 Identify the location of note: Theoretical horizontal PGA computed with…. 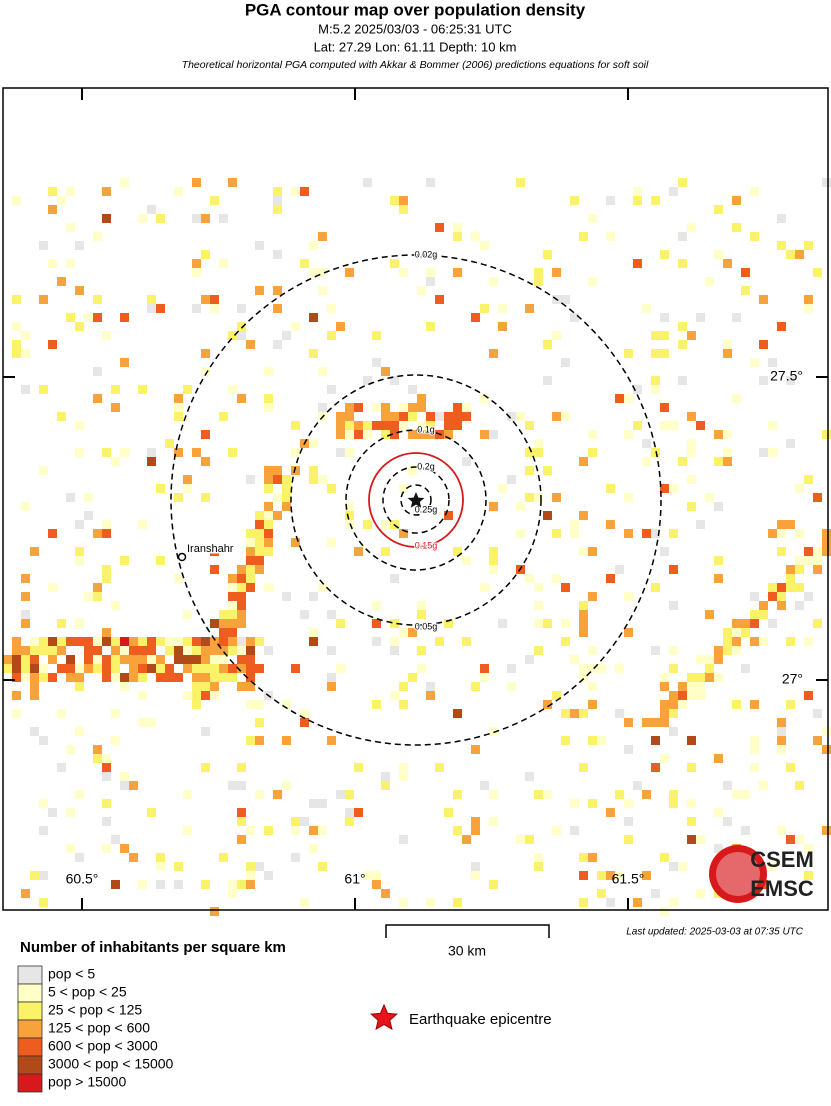
(415, 65).